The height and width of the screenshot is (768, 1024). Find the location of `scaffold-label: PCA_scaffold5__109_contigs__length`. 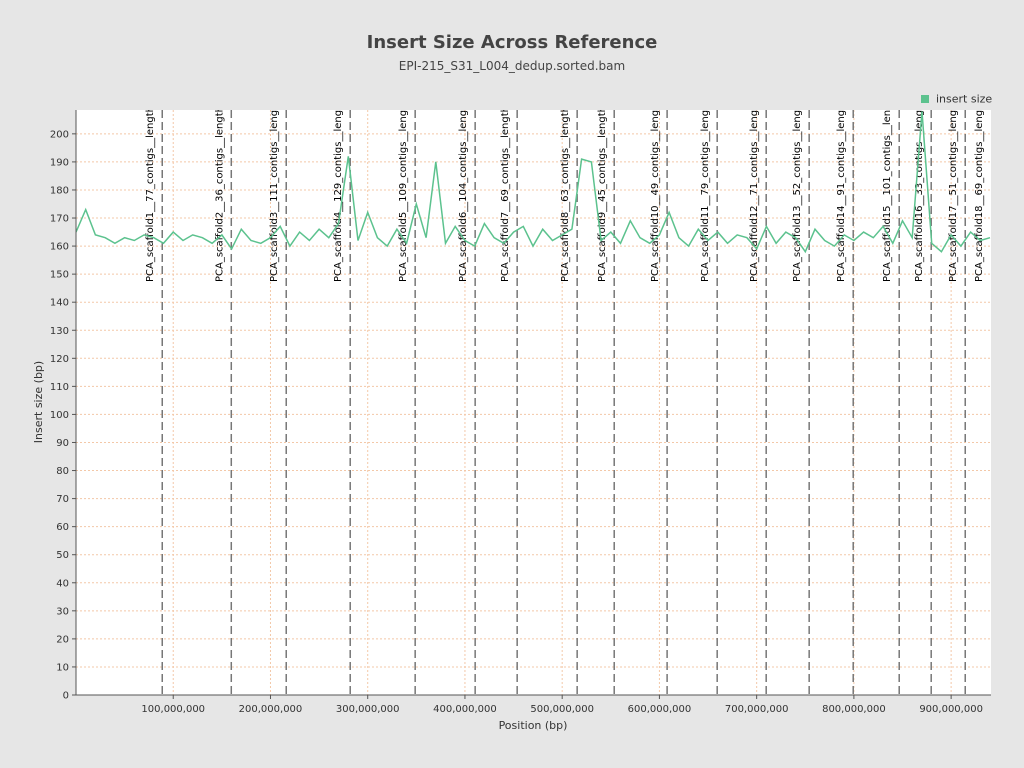

scaffold-label: PCA_scaffold5__109_contigs__length is located at coordinates (403, 191).